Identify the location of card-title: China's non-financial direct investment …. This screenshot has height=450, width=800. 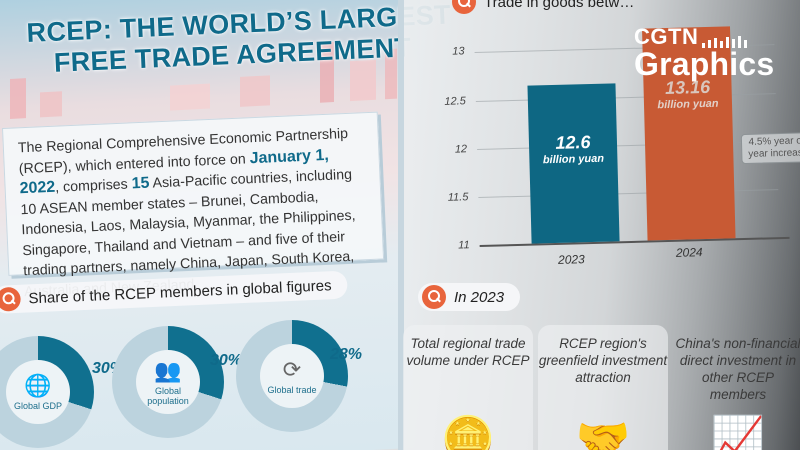
(737, 369).